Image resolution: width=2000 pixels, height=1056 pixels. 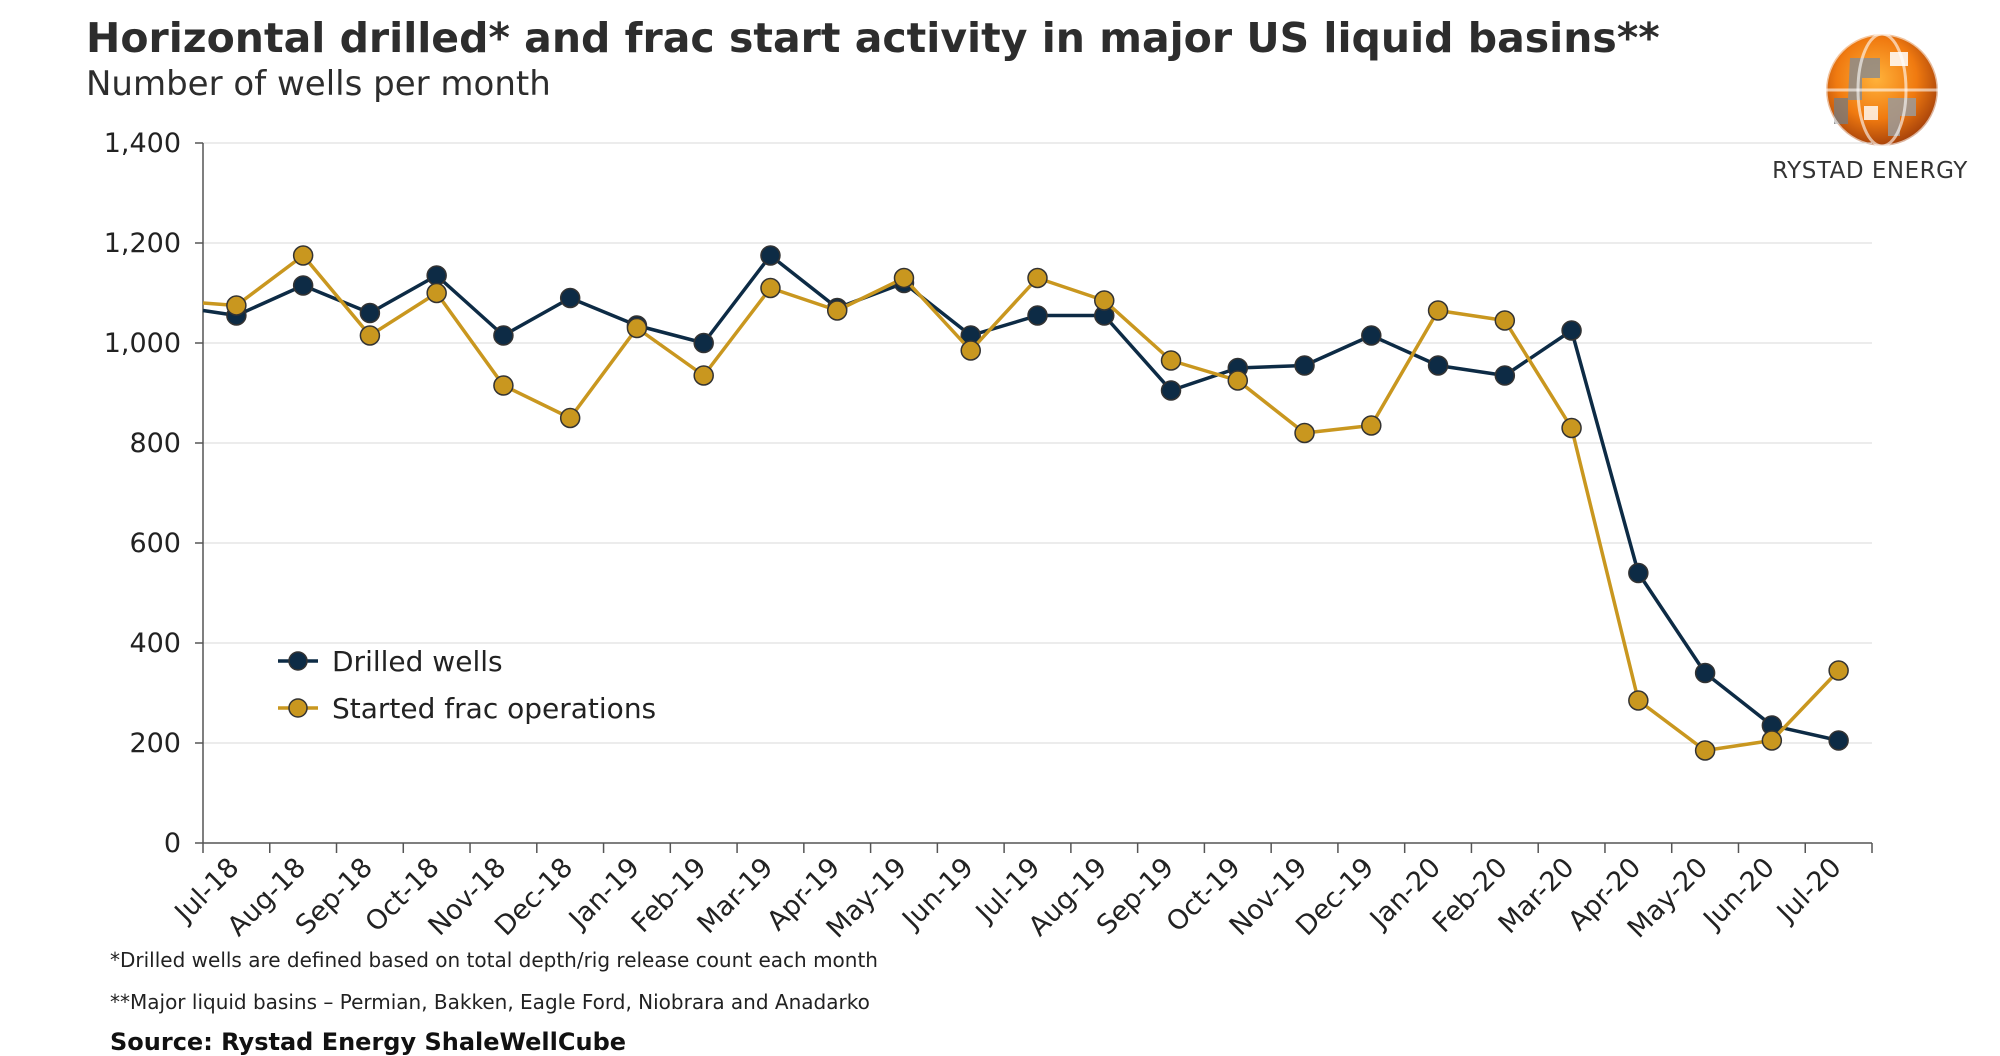 I want to click on y-tick-label: 0, so click(x=172, y=843).